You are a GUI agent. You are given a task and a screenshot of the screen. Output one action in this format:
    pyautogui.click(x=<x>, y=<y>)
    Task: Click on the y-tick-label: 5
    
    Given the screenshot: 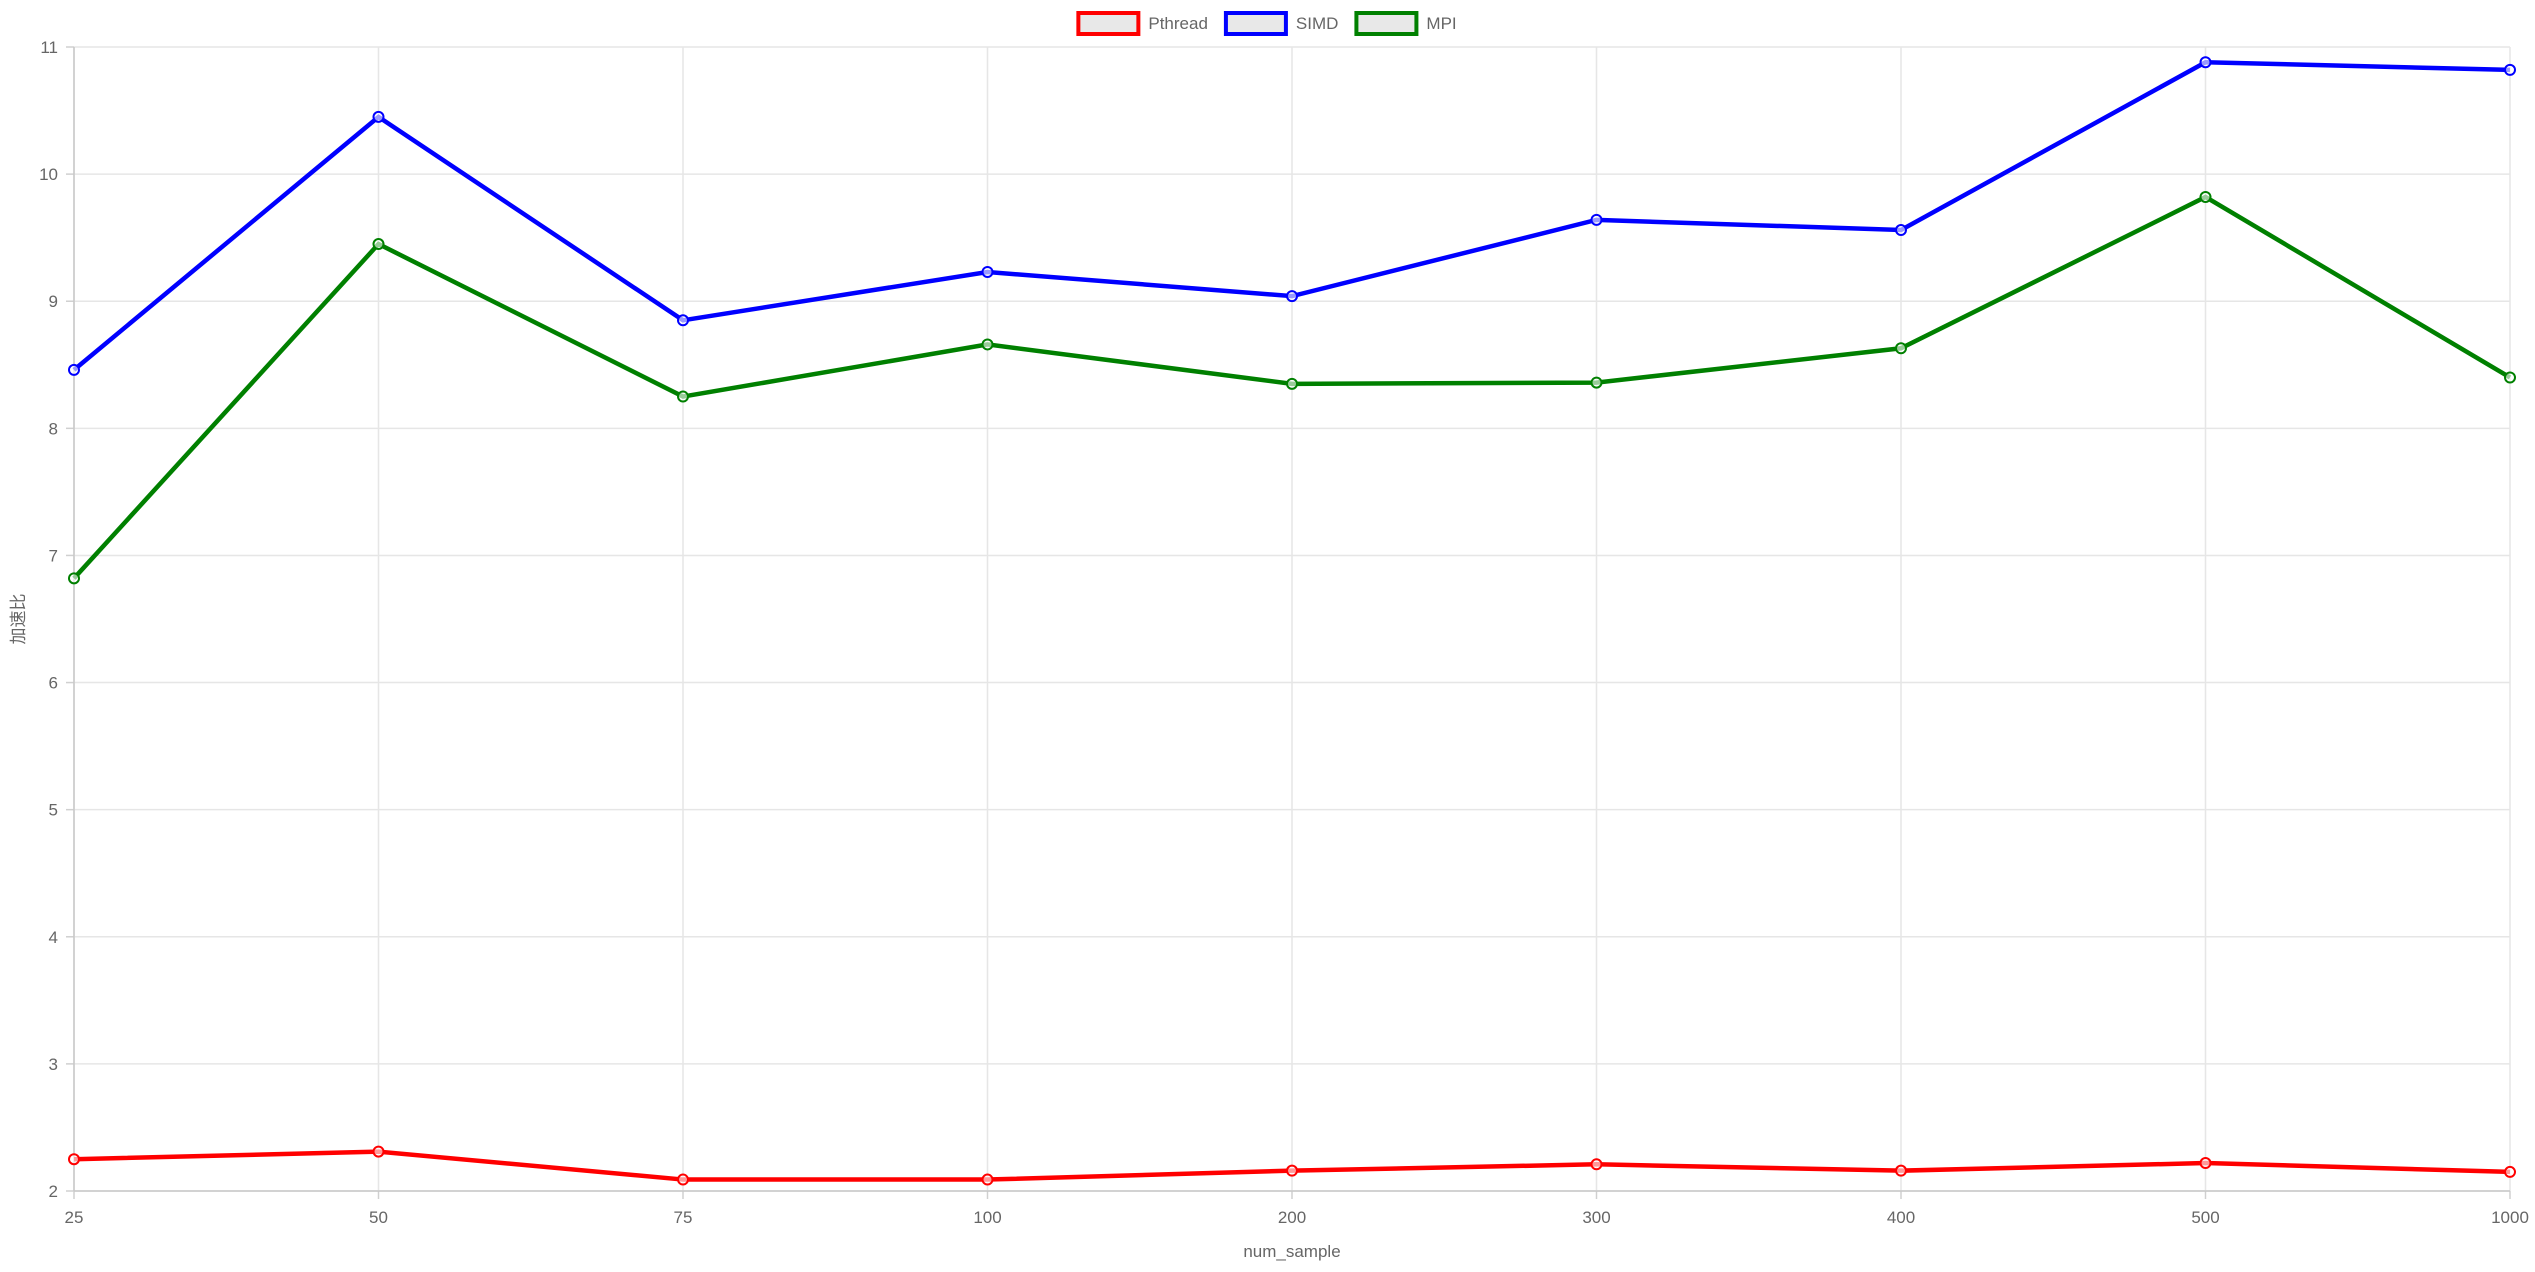 What is the action you would take?
    pyautogui.click(x=53, y=810)
    